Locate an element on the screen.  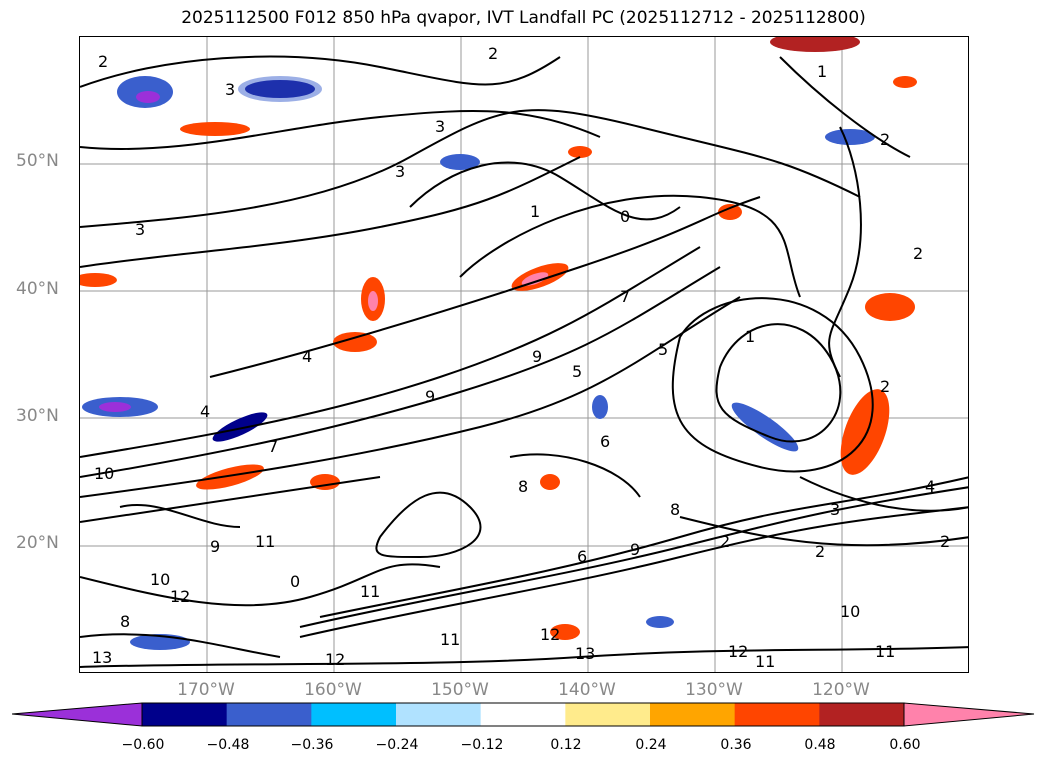
lat-label: 20°N is located at coordinates (37, 543).